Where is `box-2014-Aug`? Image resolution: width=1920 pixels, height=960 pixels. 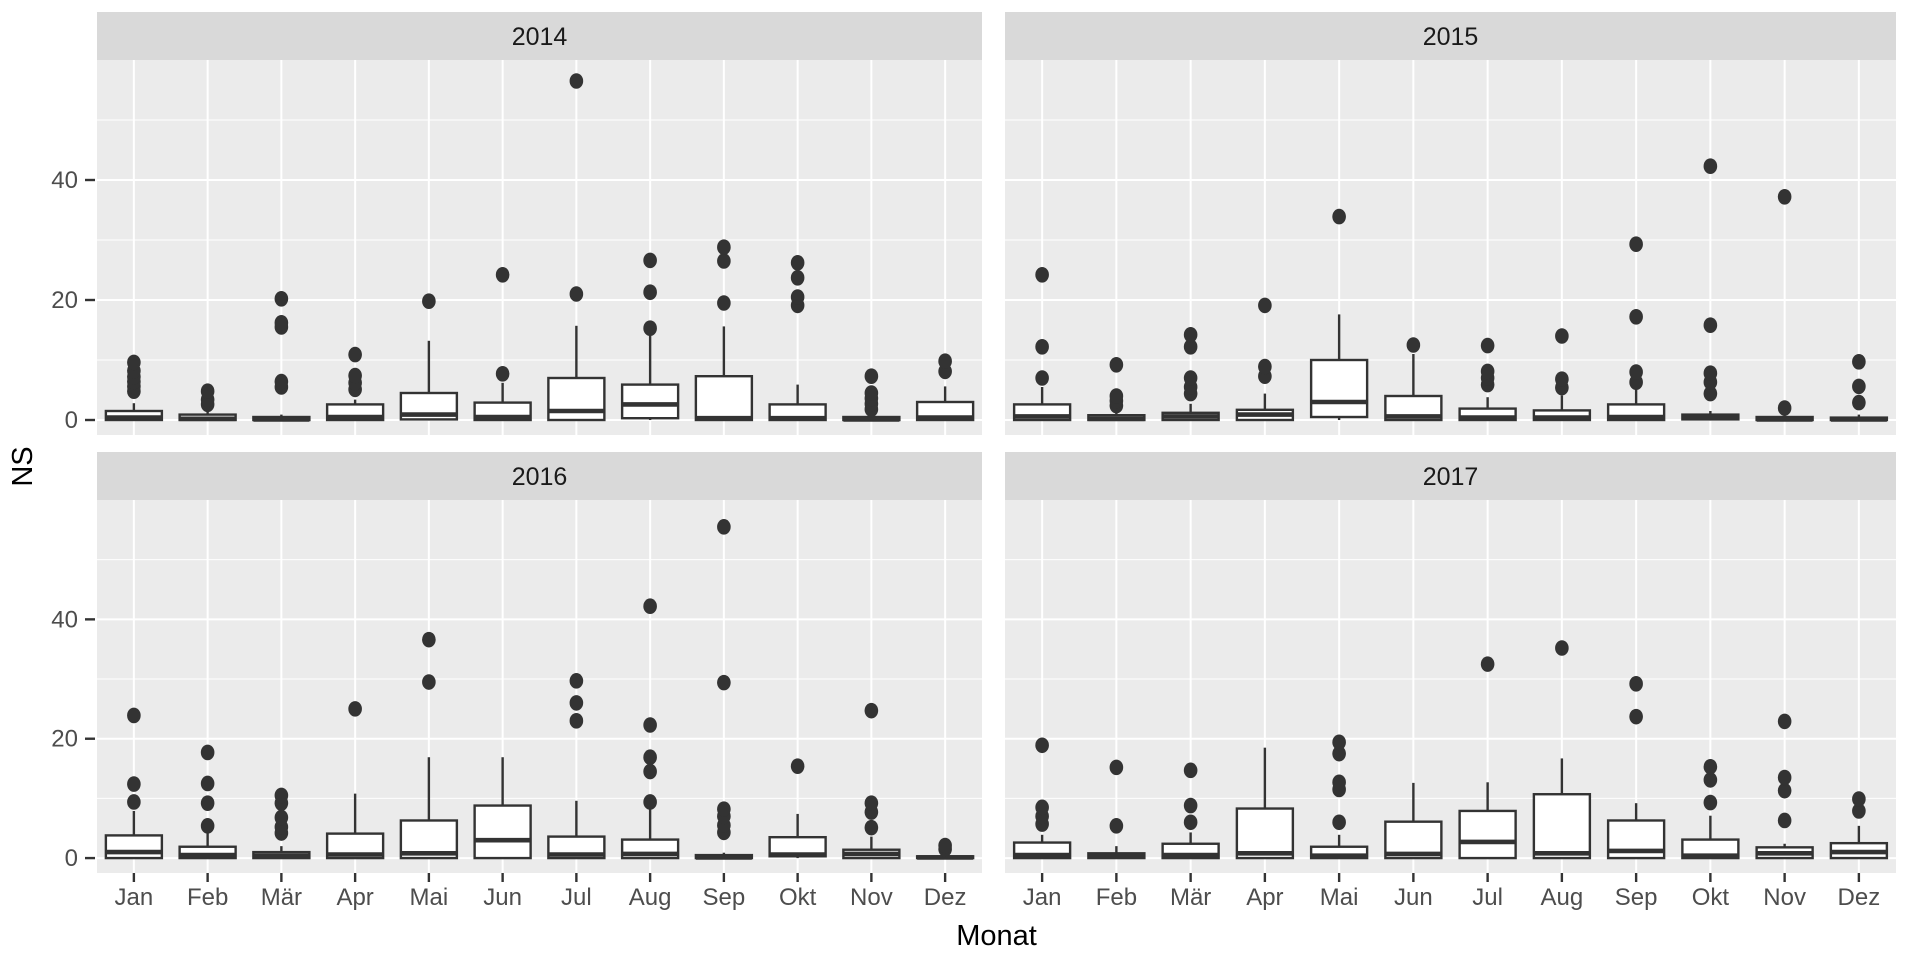
box-2014-Aug is located at coordinates (650, 401).